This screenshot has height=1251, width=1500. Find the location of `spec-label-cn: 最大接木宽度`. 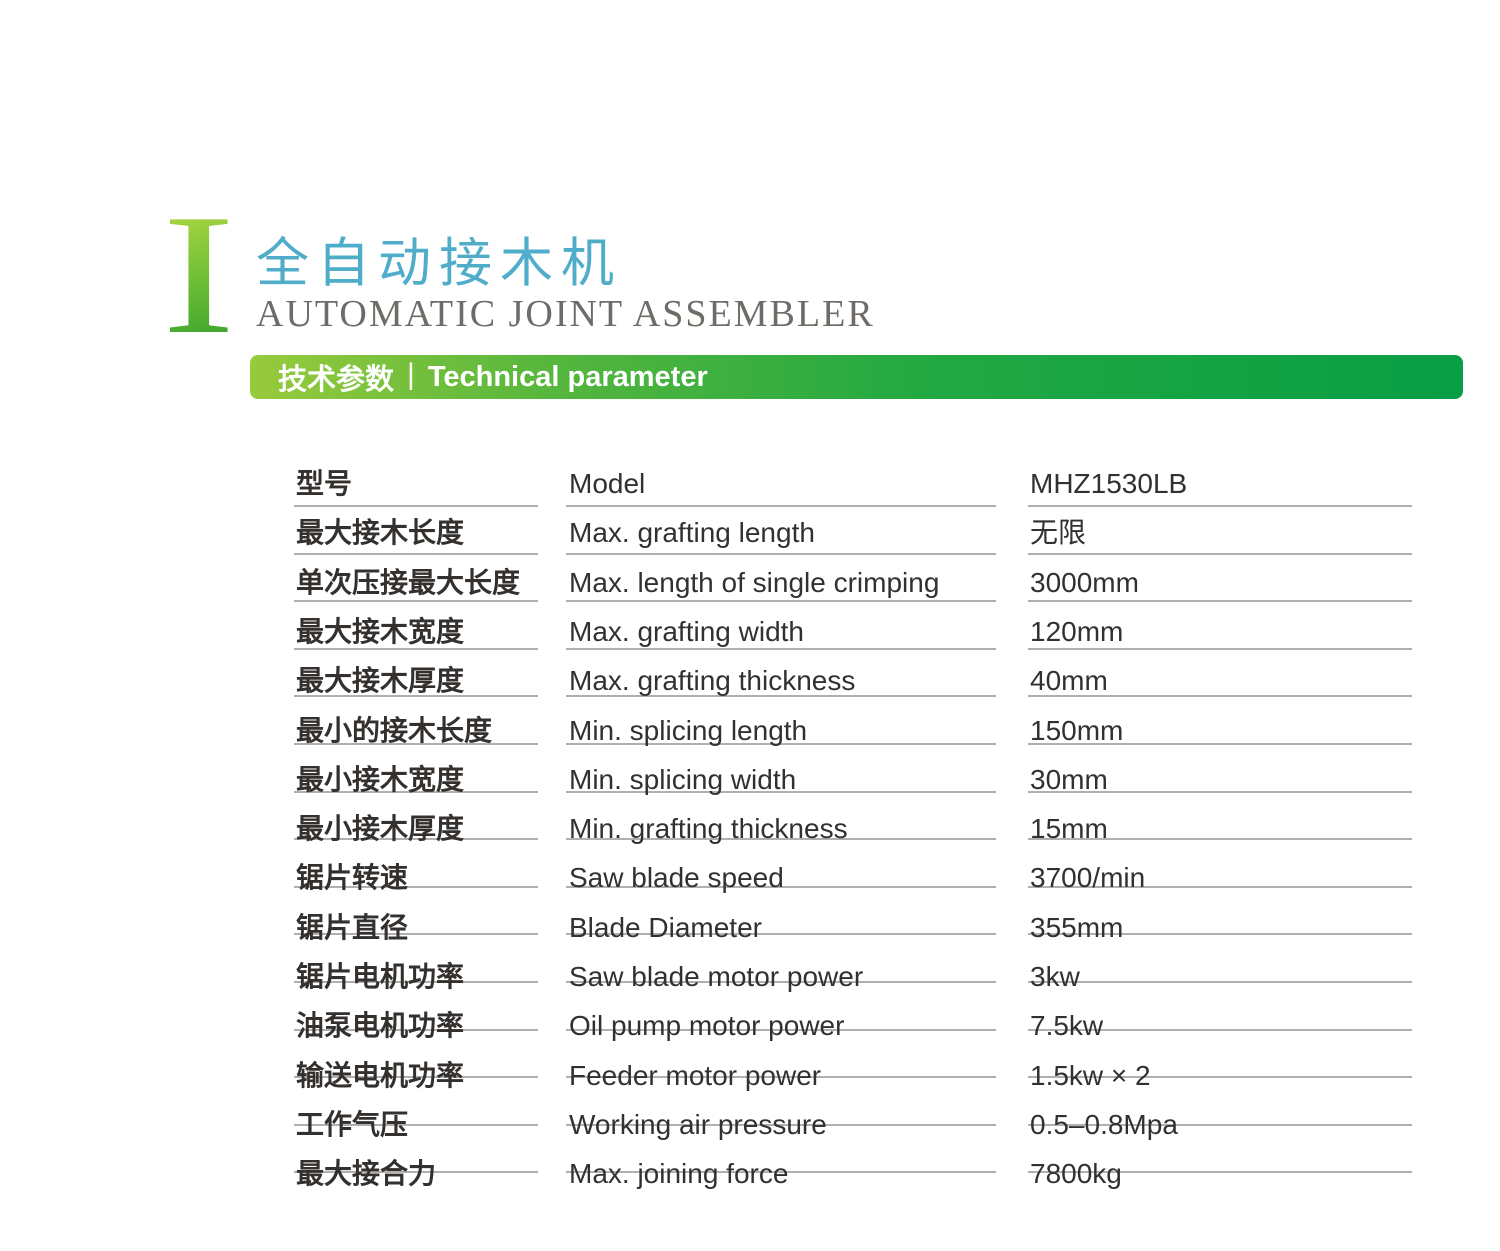

spec-label-cn: 最大接木宽度 is located at coordinates (380, 631).